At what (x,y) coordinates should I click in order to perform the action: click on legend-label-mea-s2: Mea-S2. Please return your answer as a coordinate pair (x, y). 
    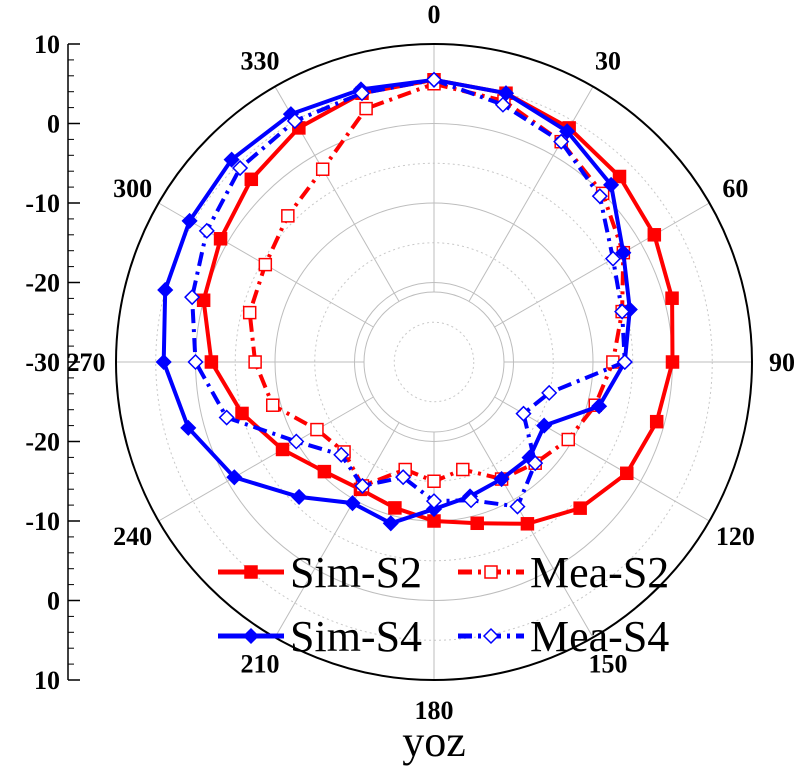
    Looking at the image, I should click on (599, 572).